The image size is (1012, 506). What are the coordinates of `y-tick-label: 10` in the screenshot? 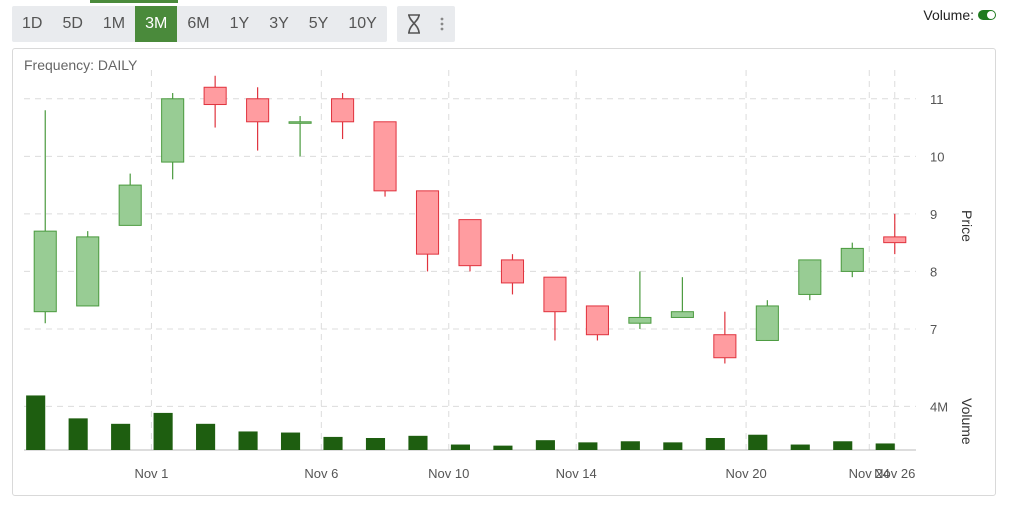 It's located at (937, 156).